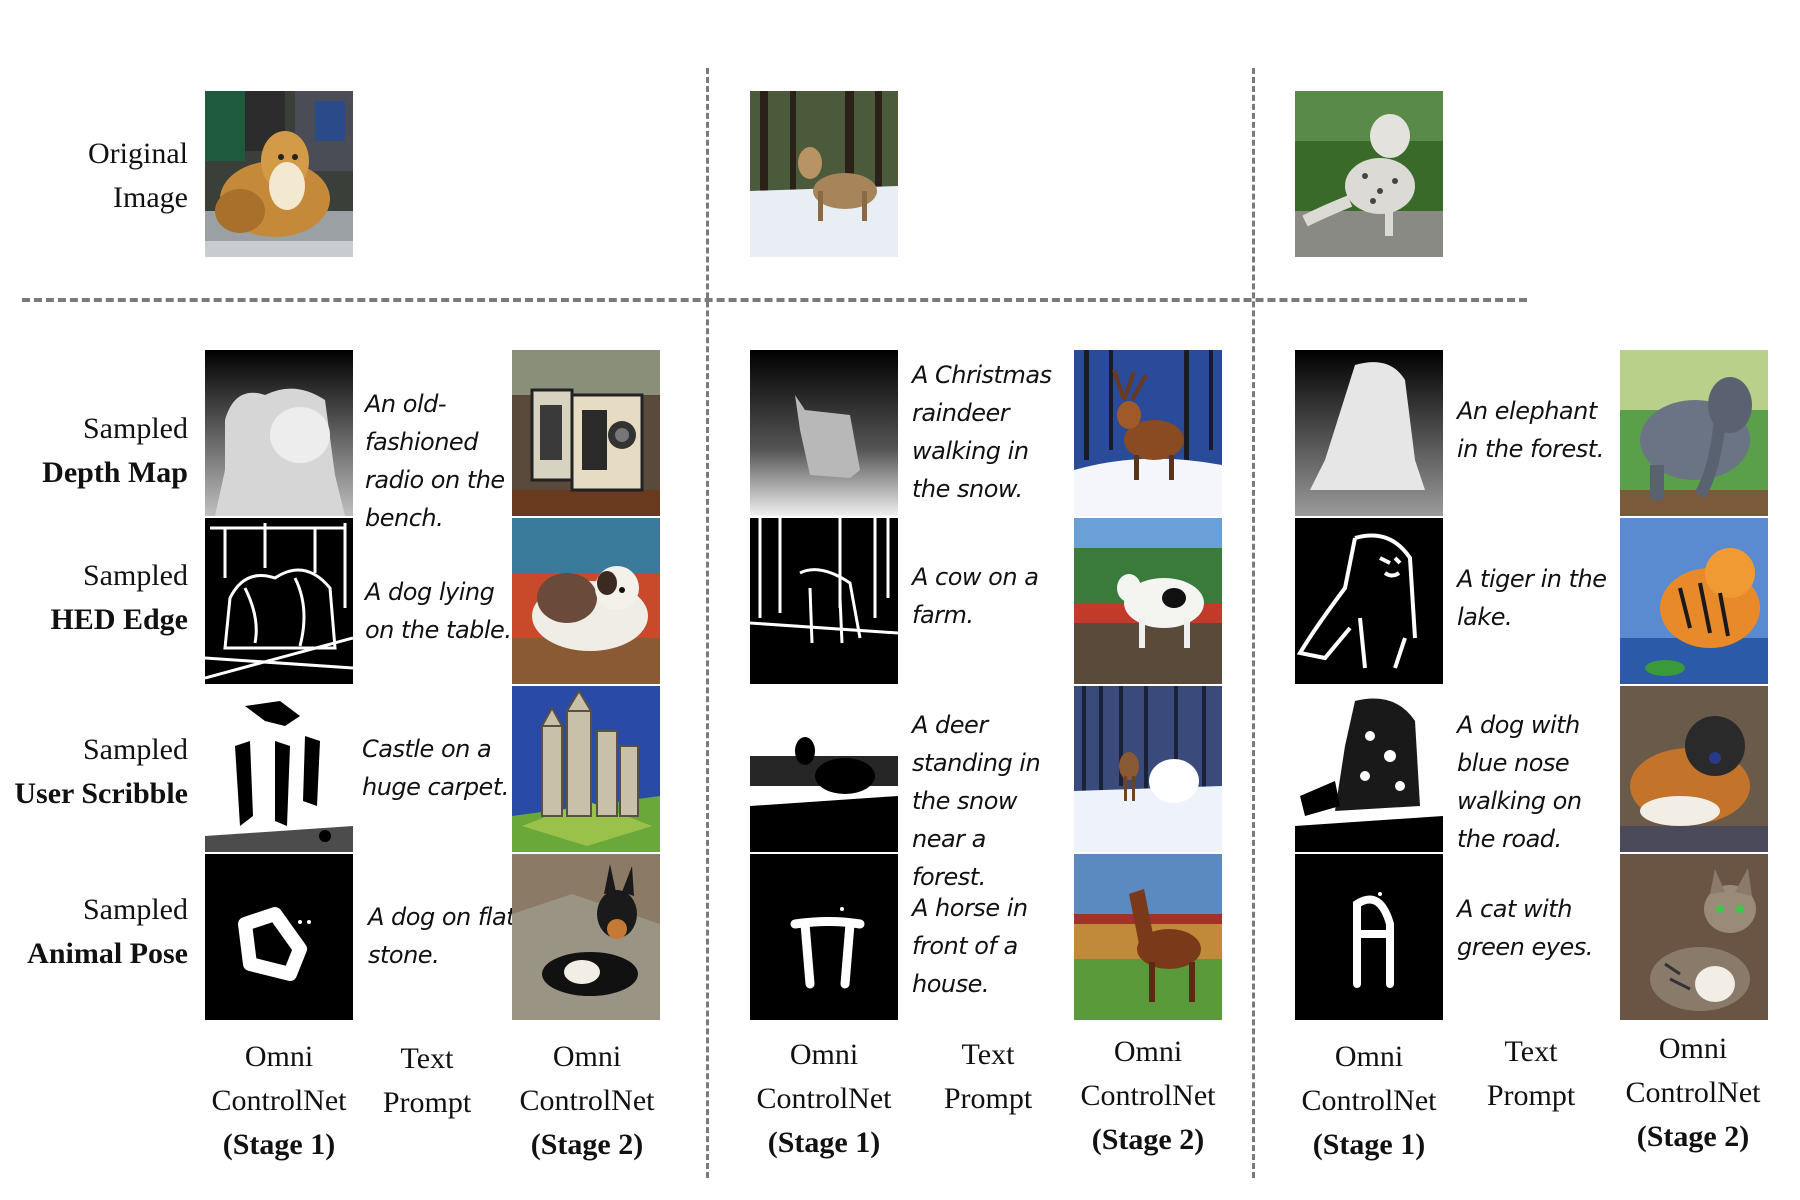  What do you see at coordinates (1694, 769) in the screenshot?
I see `generated-dog-blue-nose` at bounding box center [1694, 769].